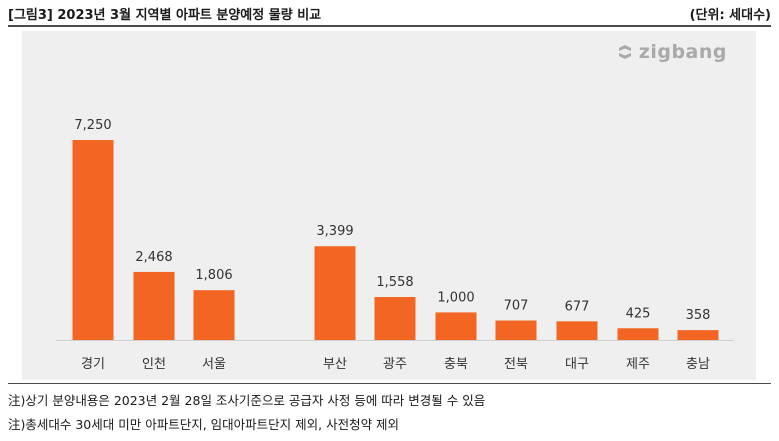 The image size is (779, 441). I want to click on unit-label: (단위: 세대수), so click(730, 15).